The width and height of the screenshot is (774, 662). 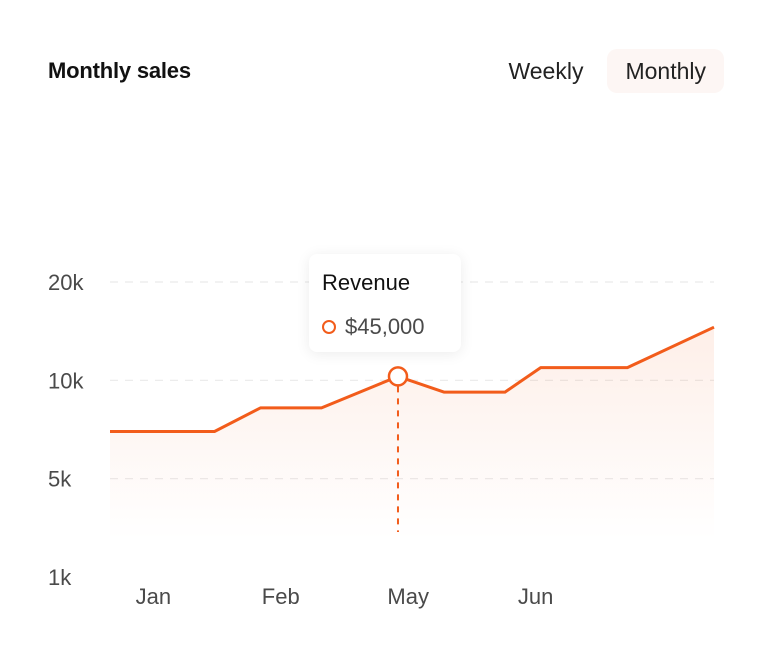 What do you see at coordinates (329, 327) in the screenshot?
I see `series-marker-icon` at bounding box center [329, 327].